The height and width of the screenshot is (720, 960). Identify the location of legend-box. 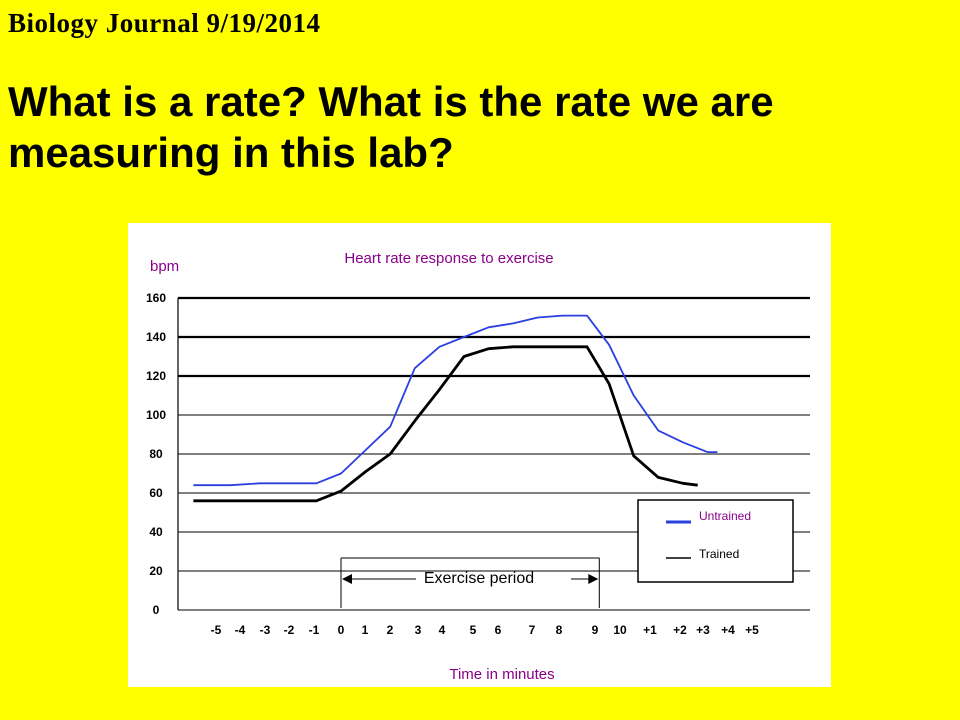
(715, 541).